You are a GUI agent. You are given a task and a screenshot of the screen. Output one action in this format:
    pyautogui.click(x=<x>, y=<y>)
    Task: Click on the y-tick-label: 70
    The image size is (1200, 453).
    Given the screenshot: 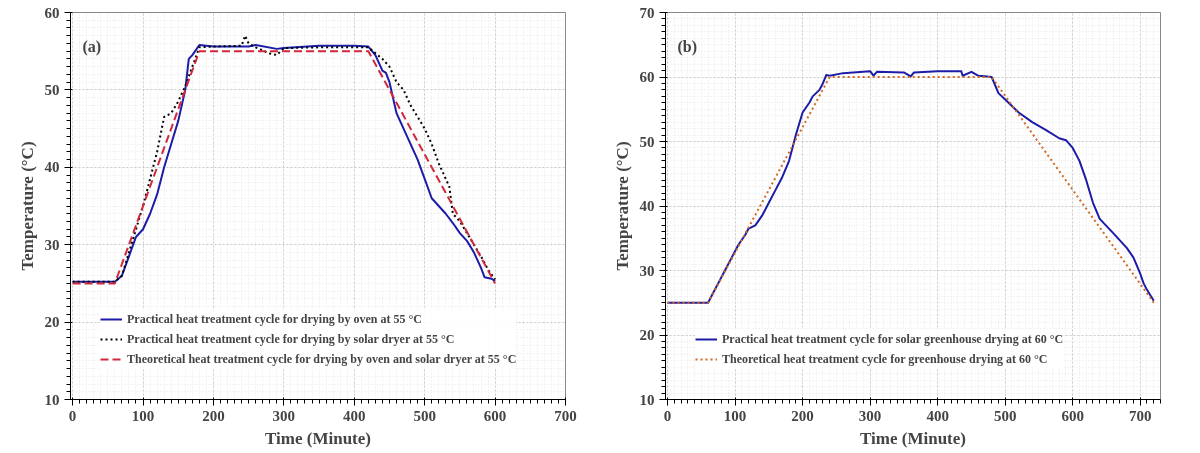 What is the action you would take?
    pyautogui.click(x=647, y=12)
    